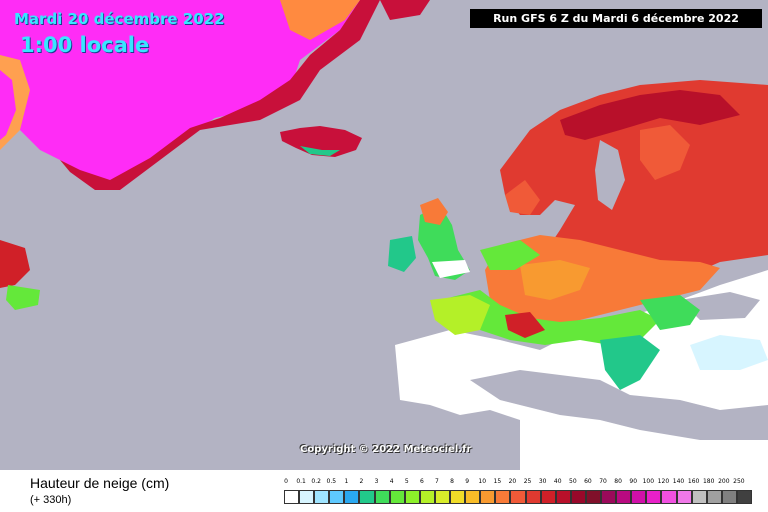  Describe the element at coordinates (119, 19) in the screenshot. I see `forecast-date: Mardi 20 décembre 2022` at that location.